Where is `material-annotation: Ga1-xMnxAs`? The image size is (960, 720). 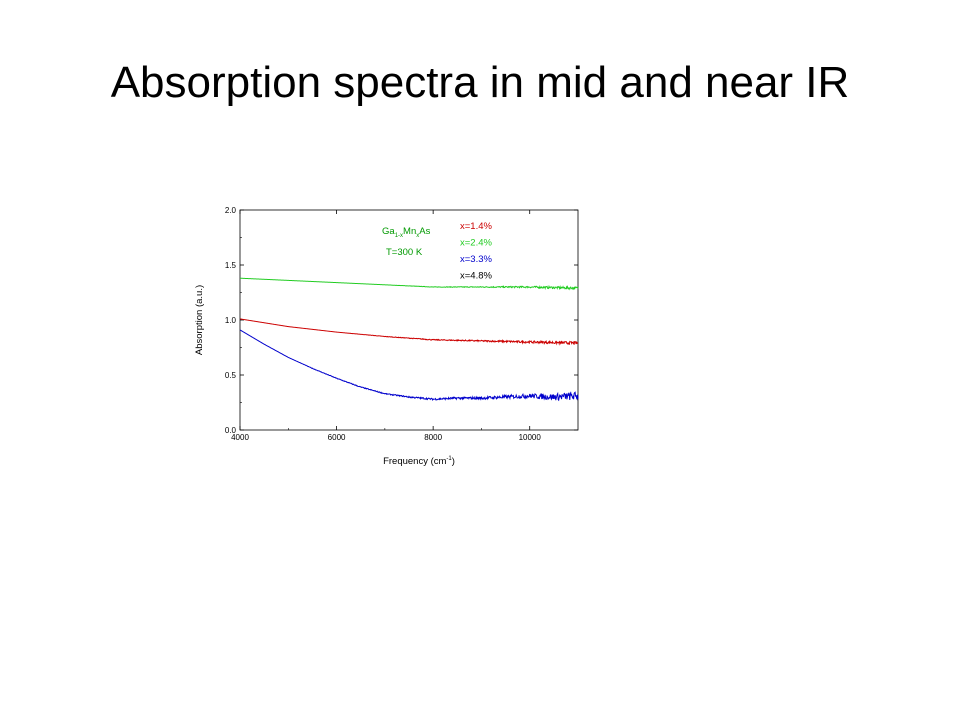
material-annotation: Ga1-xMnxAs is located at coordinates (406, 232).